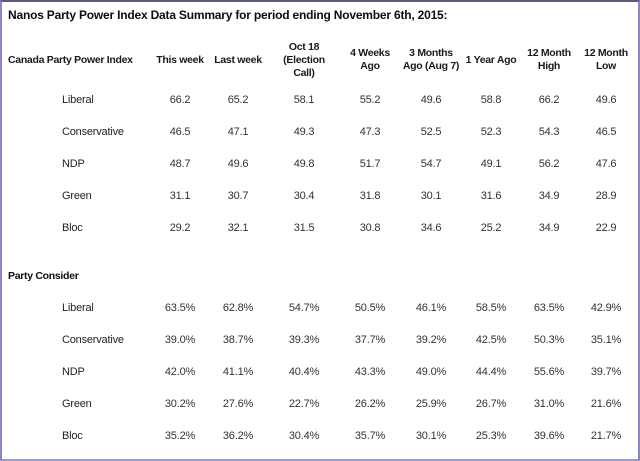 Image resolution: width=640 pixels, height=461 pixels. Describe the element at coordinates (549, 132) in the screenshot. I see `value-cell: 54.3` at that location.